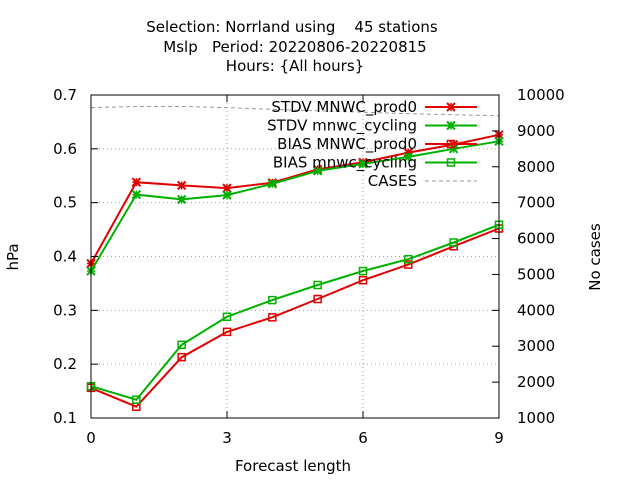  I want to click on legend-label: BIAS MNWC_prod0, so click(347, 144).